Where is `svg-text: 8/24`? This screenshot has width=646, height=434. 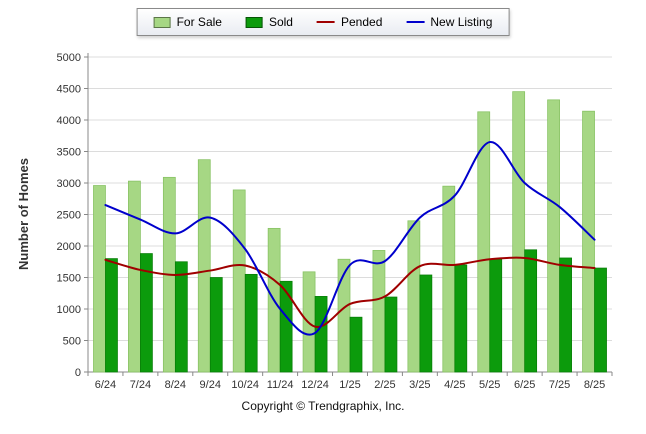
svg-text: 8/24 is located at coordinates (175, 385).